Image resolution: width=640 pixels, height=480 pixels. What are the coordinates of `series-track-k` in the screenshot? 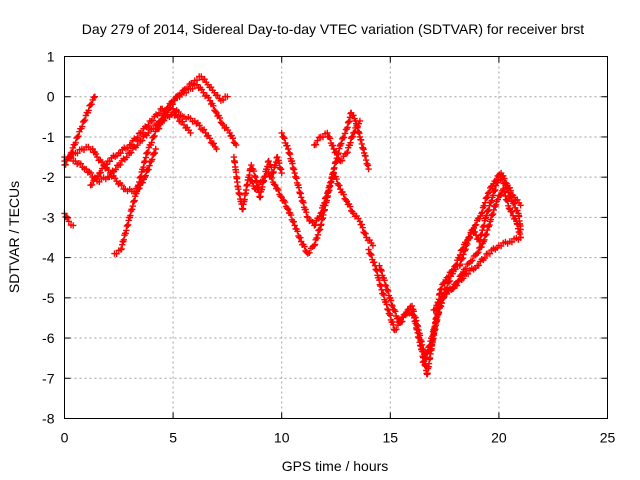 It's located at (337, 141).